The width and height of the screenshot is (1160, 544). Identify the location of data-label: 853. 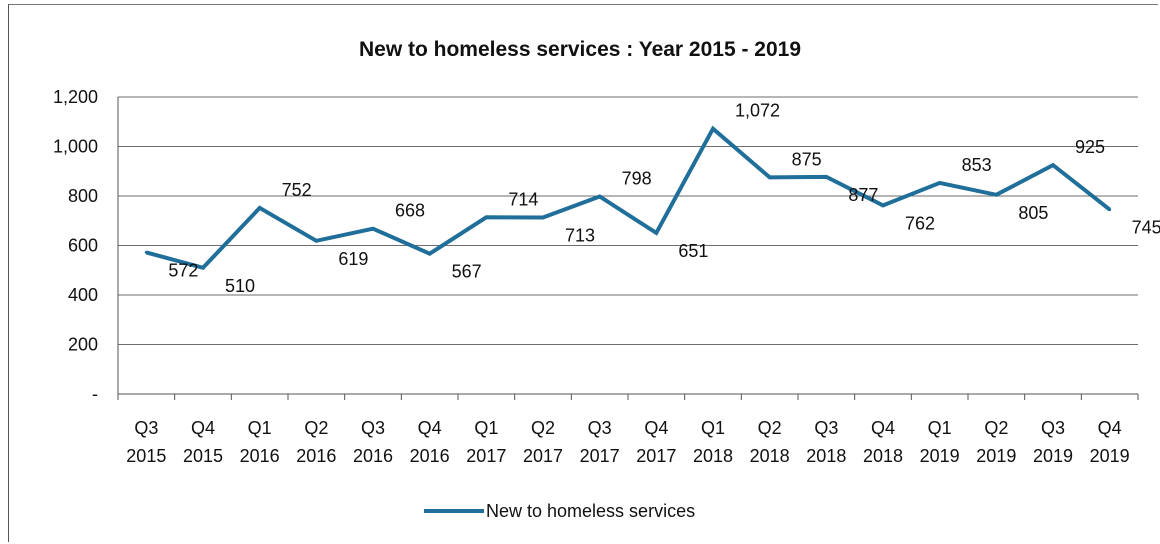
(977, 165).